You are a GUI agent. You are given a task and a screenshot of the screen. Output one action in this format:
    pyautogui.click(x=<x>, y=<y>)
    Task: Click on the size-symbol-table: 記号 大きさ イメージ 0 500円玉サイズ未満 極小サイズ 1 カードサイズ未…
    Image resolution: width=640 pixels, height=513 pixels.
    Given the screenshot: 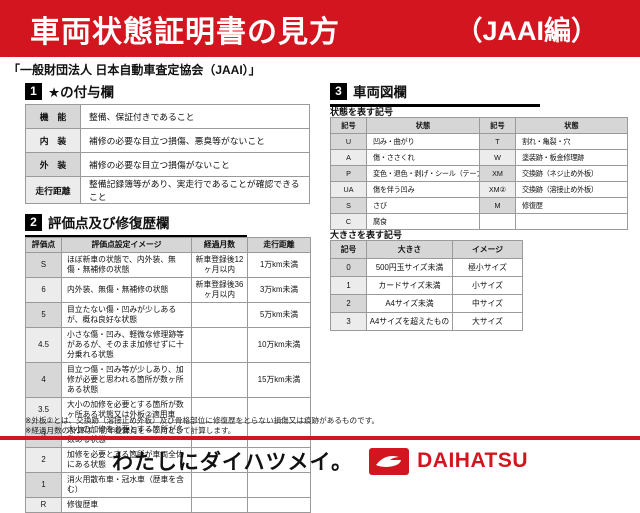 What is the action you would take?
    pyautogui.click(x=426, y=285)
    